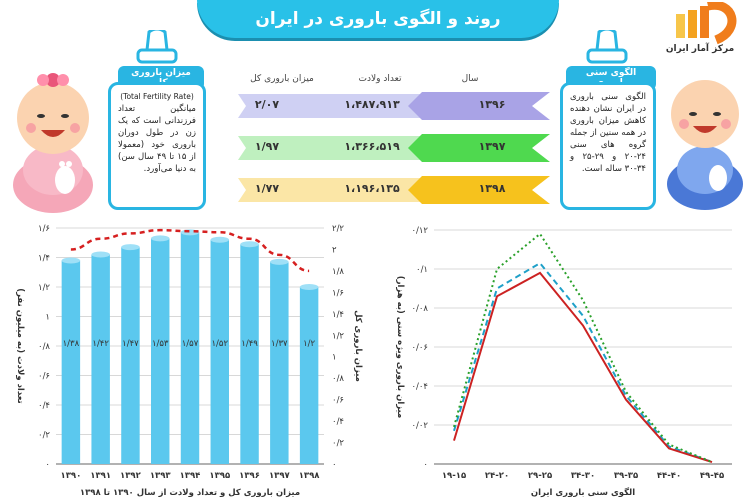 The image size is (750, 500). What do you see at coordinates (338, 444) in the screenshot?
I see `y2-tick-label: ۰/۲` at bounding box center [338, 444].